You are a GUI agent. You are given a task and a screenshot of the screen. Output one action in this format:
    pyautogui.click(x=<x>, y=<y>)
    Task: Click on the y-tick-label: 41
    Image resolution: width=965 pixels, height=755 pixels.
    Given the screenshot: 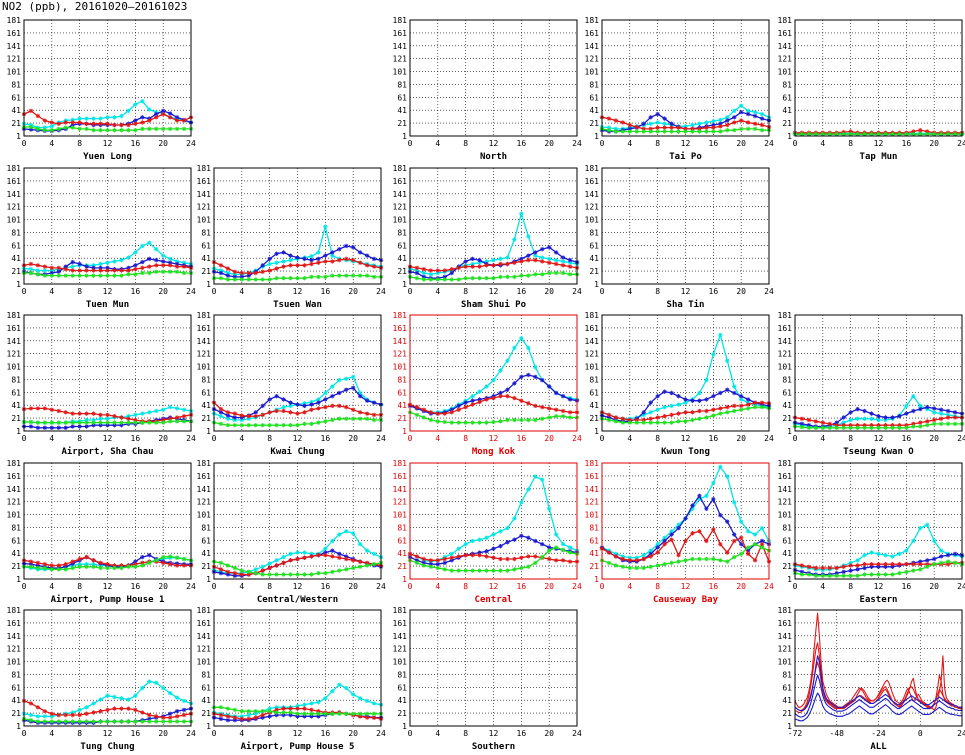 What is the action you would take?
    pyautogui.click(x=16, y=553)
    